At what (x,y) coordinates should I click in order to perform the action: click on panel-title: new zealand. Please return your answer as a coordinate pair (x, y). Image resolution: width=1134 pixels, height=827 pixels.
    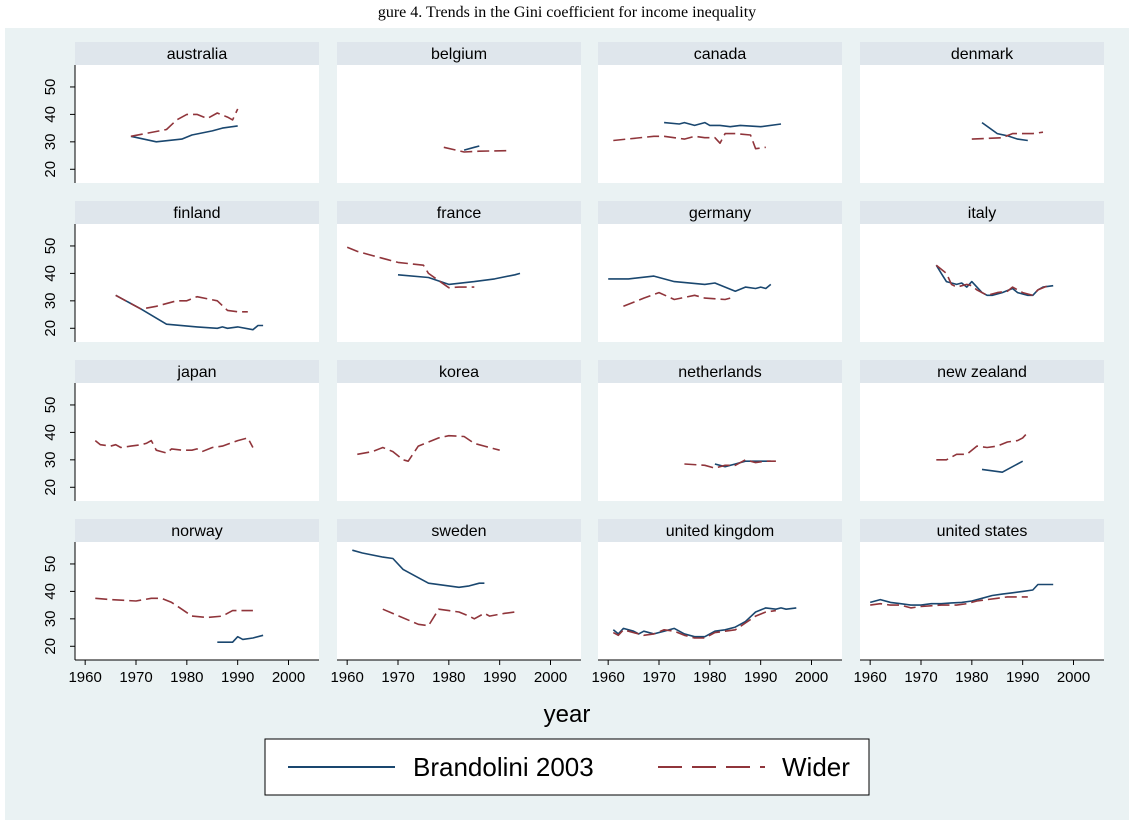
    Looking at the image, I should click on (982, 372).